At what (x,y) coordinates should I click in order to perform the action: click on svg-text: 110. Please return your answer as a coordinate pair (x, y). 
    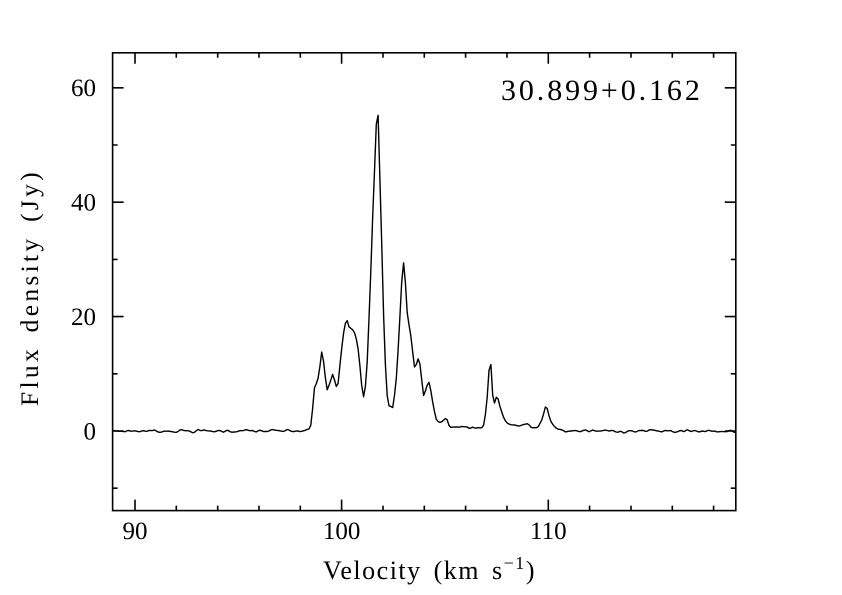
    Looking at the image, I should click on (548, 531).